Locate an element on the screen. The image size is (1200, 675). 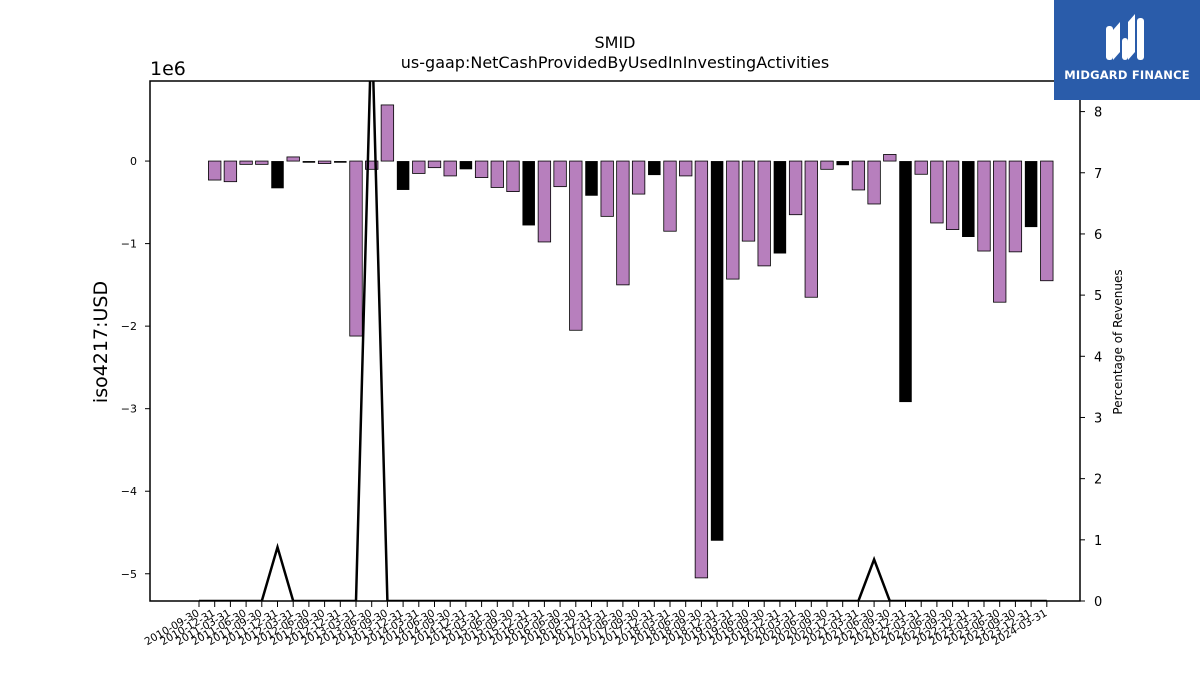
y-tick-label: 0 is located at coordinates (133, 161).